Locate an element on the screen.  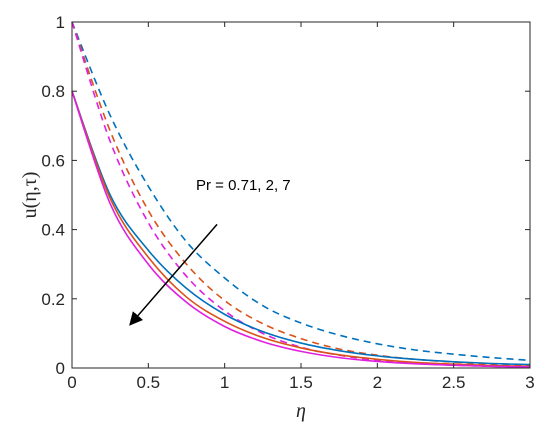
x-tick-label: 1.5 is located at coordinates (301, 382).